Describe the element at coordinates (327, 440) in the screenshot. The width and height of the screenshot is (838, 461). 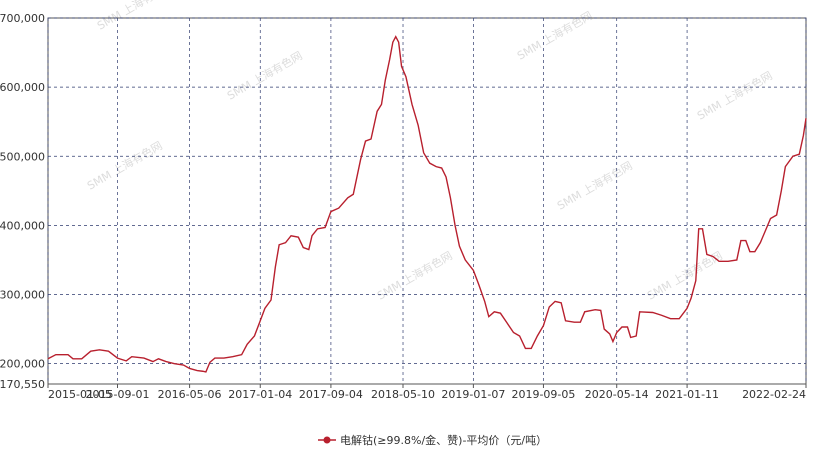
I see `legend-swatch` at that location.